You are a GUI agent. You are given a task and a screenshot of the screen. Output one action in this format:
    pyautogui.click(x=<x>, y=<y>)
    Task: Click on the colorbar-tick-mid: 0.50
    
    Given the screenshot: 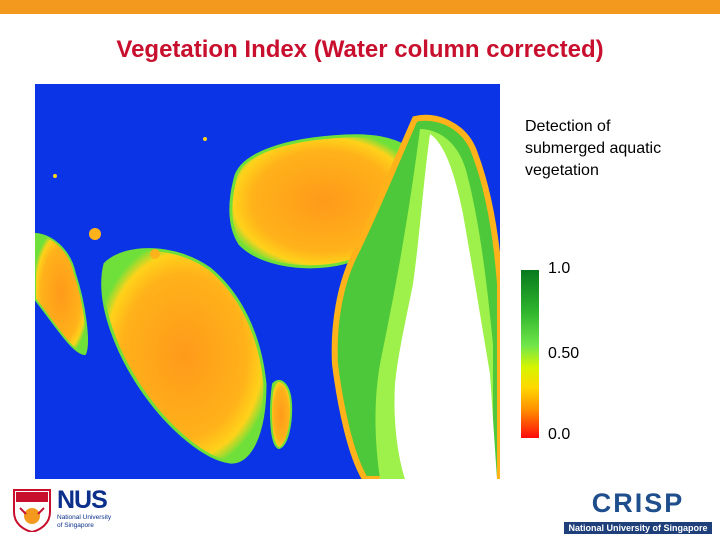 What is the action you would take?
    pyautogui.click(x=564, y=353)
    